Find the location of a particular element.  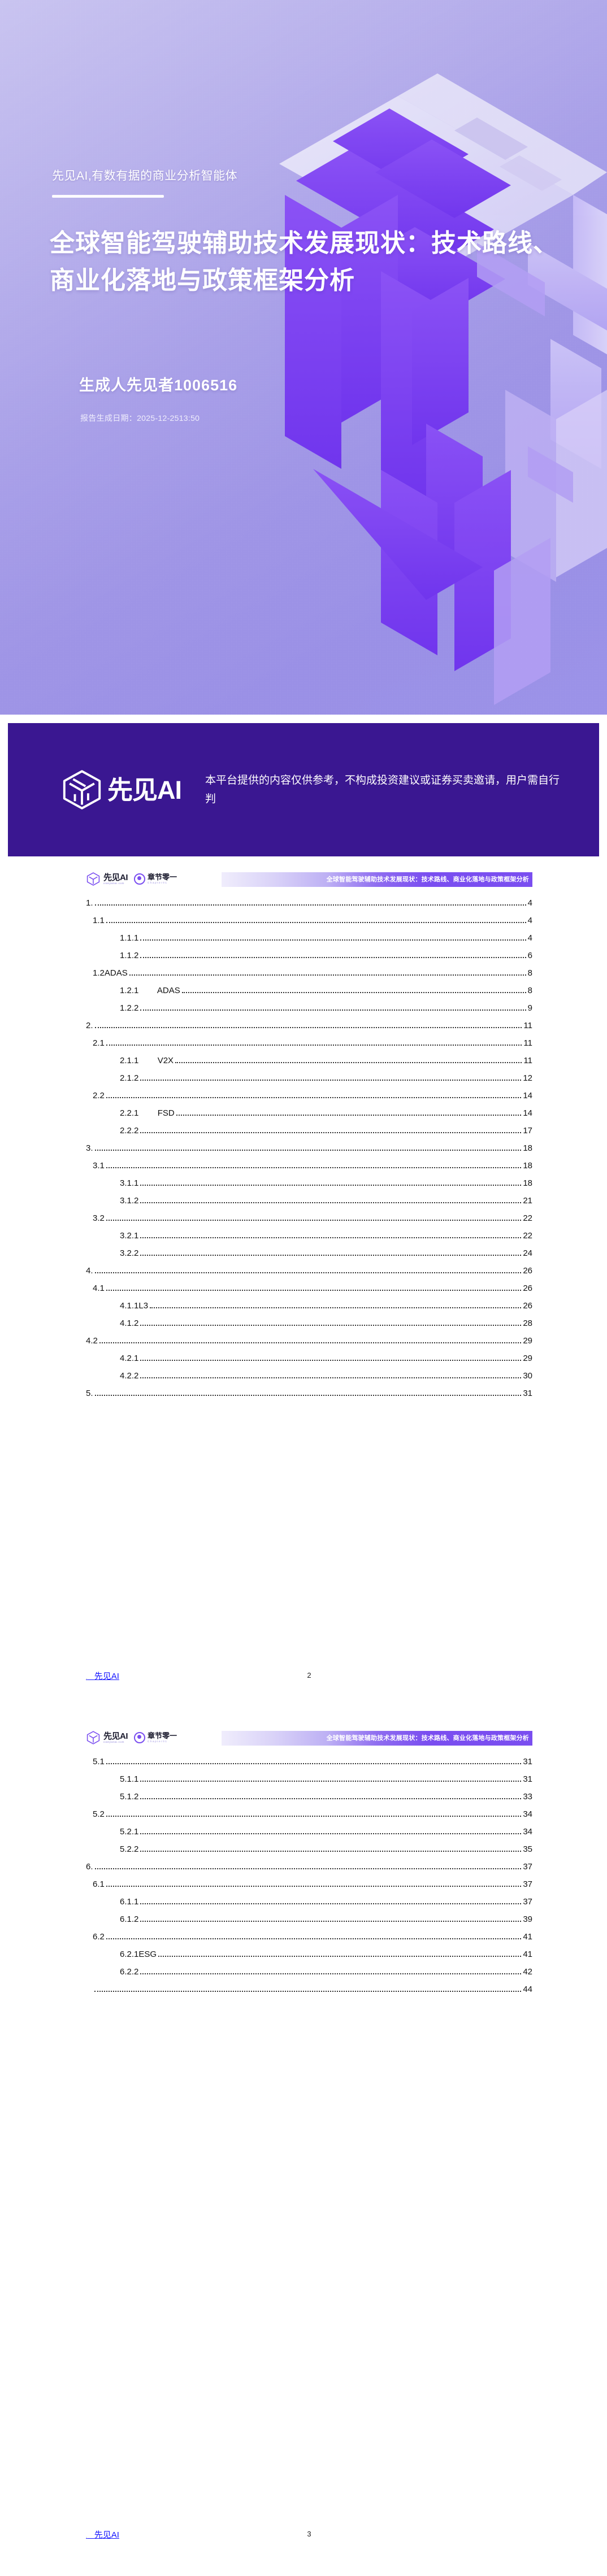

toc-entry-page: 11 is located at coordinates (527, 1043).